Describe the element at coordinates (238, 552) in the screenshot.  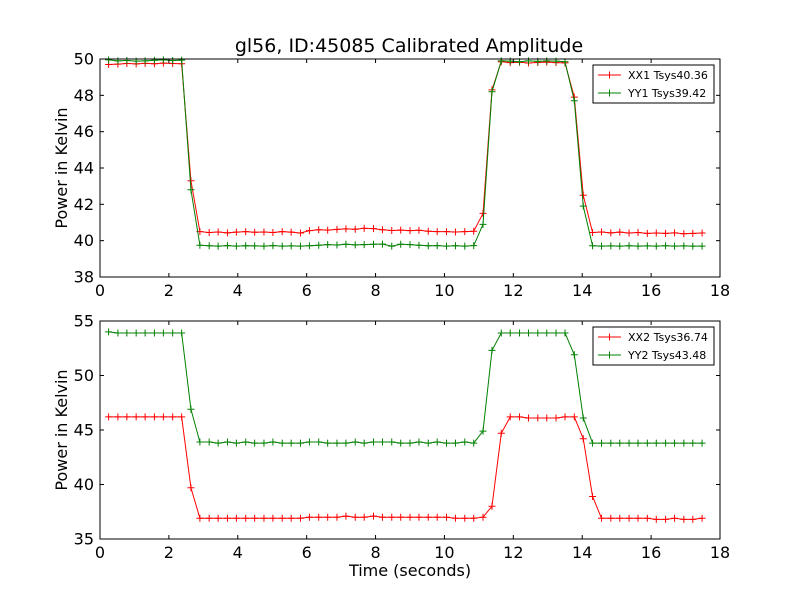
I see `x-tick-label: 4` at that location.